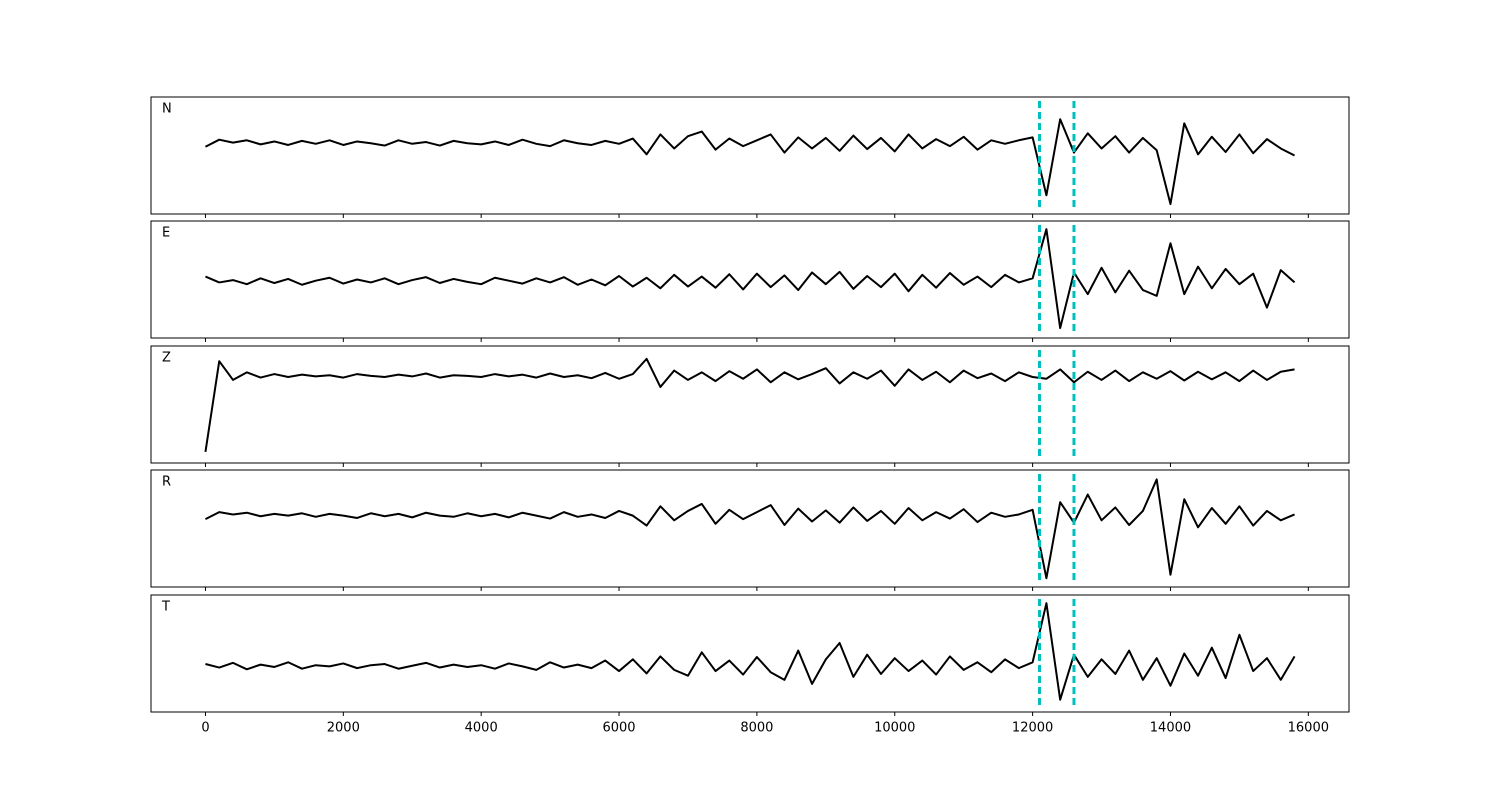 Image resolution: width=1500 pixels, height=800 pixels. I want to click on x-tick-label: 16000, so click(1308, 728).